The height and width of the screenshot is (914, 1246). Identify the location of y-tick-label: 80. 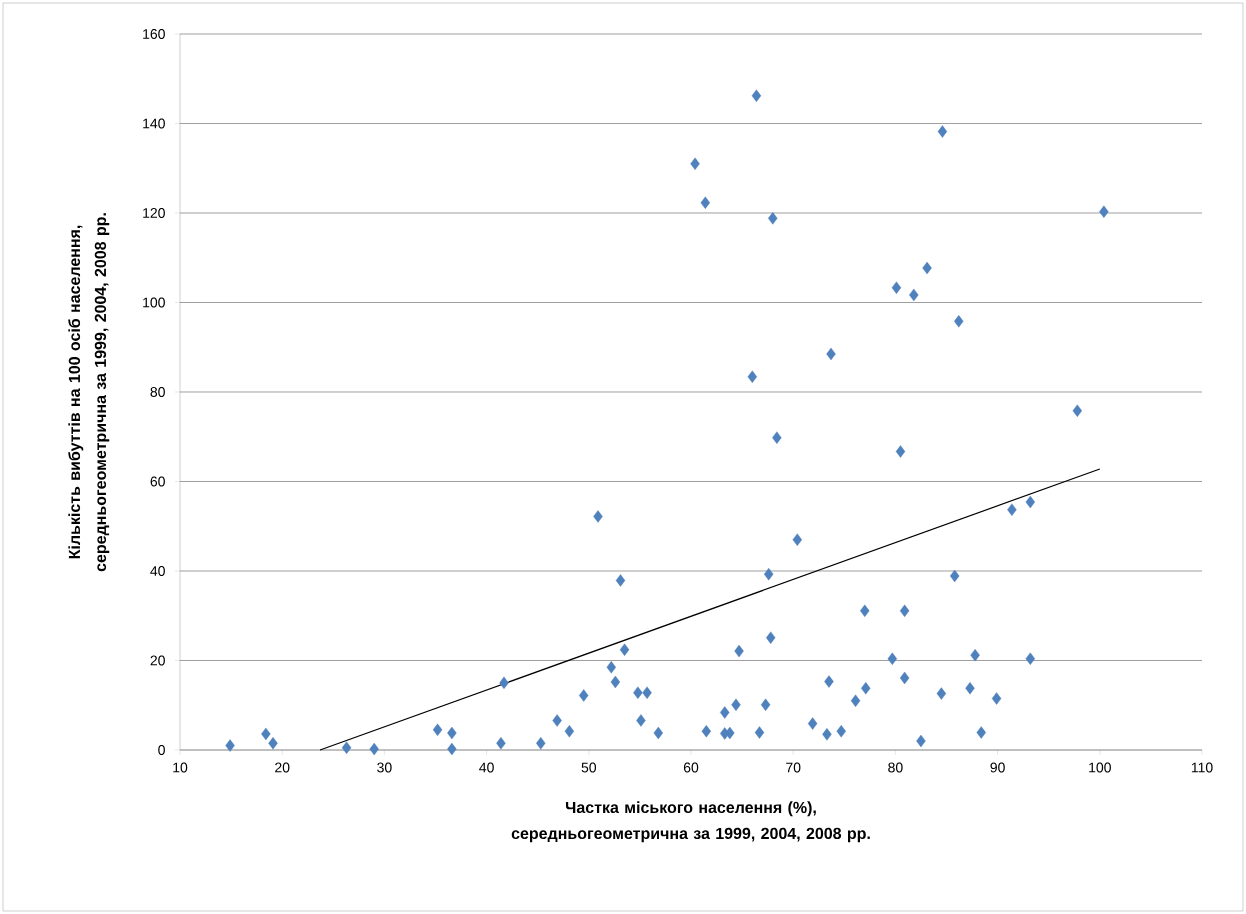
(157, 392).